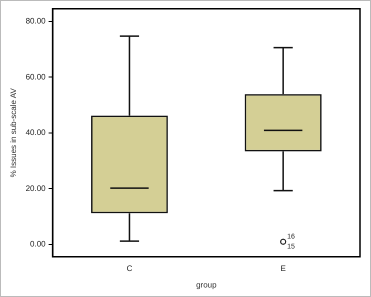  I want to click on y-tick-label: 40.00, so click(36, 133).